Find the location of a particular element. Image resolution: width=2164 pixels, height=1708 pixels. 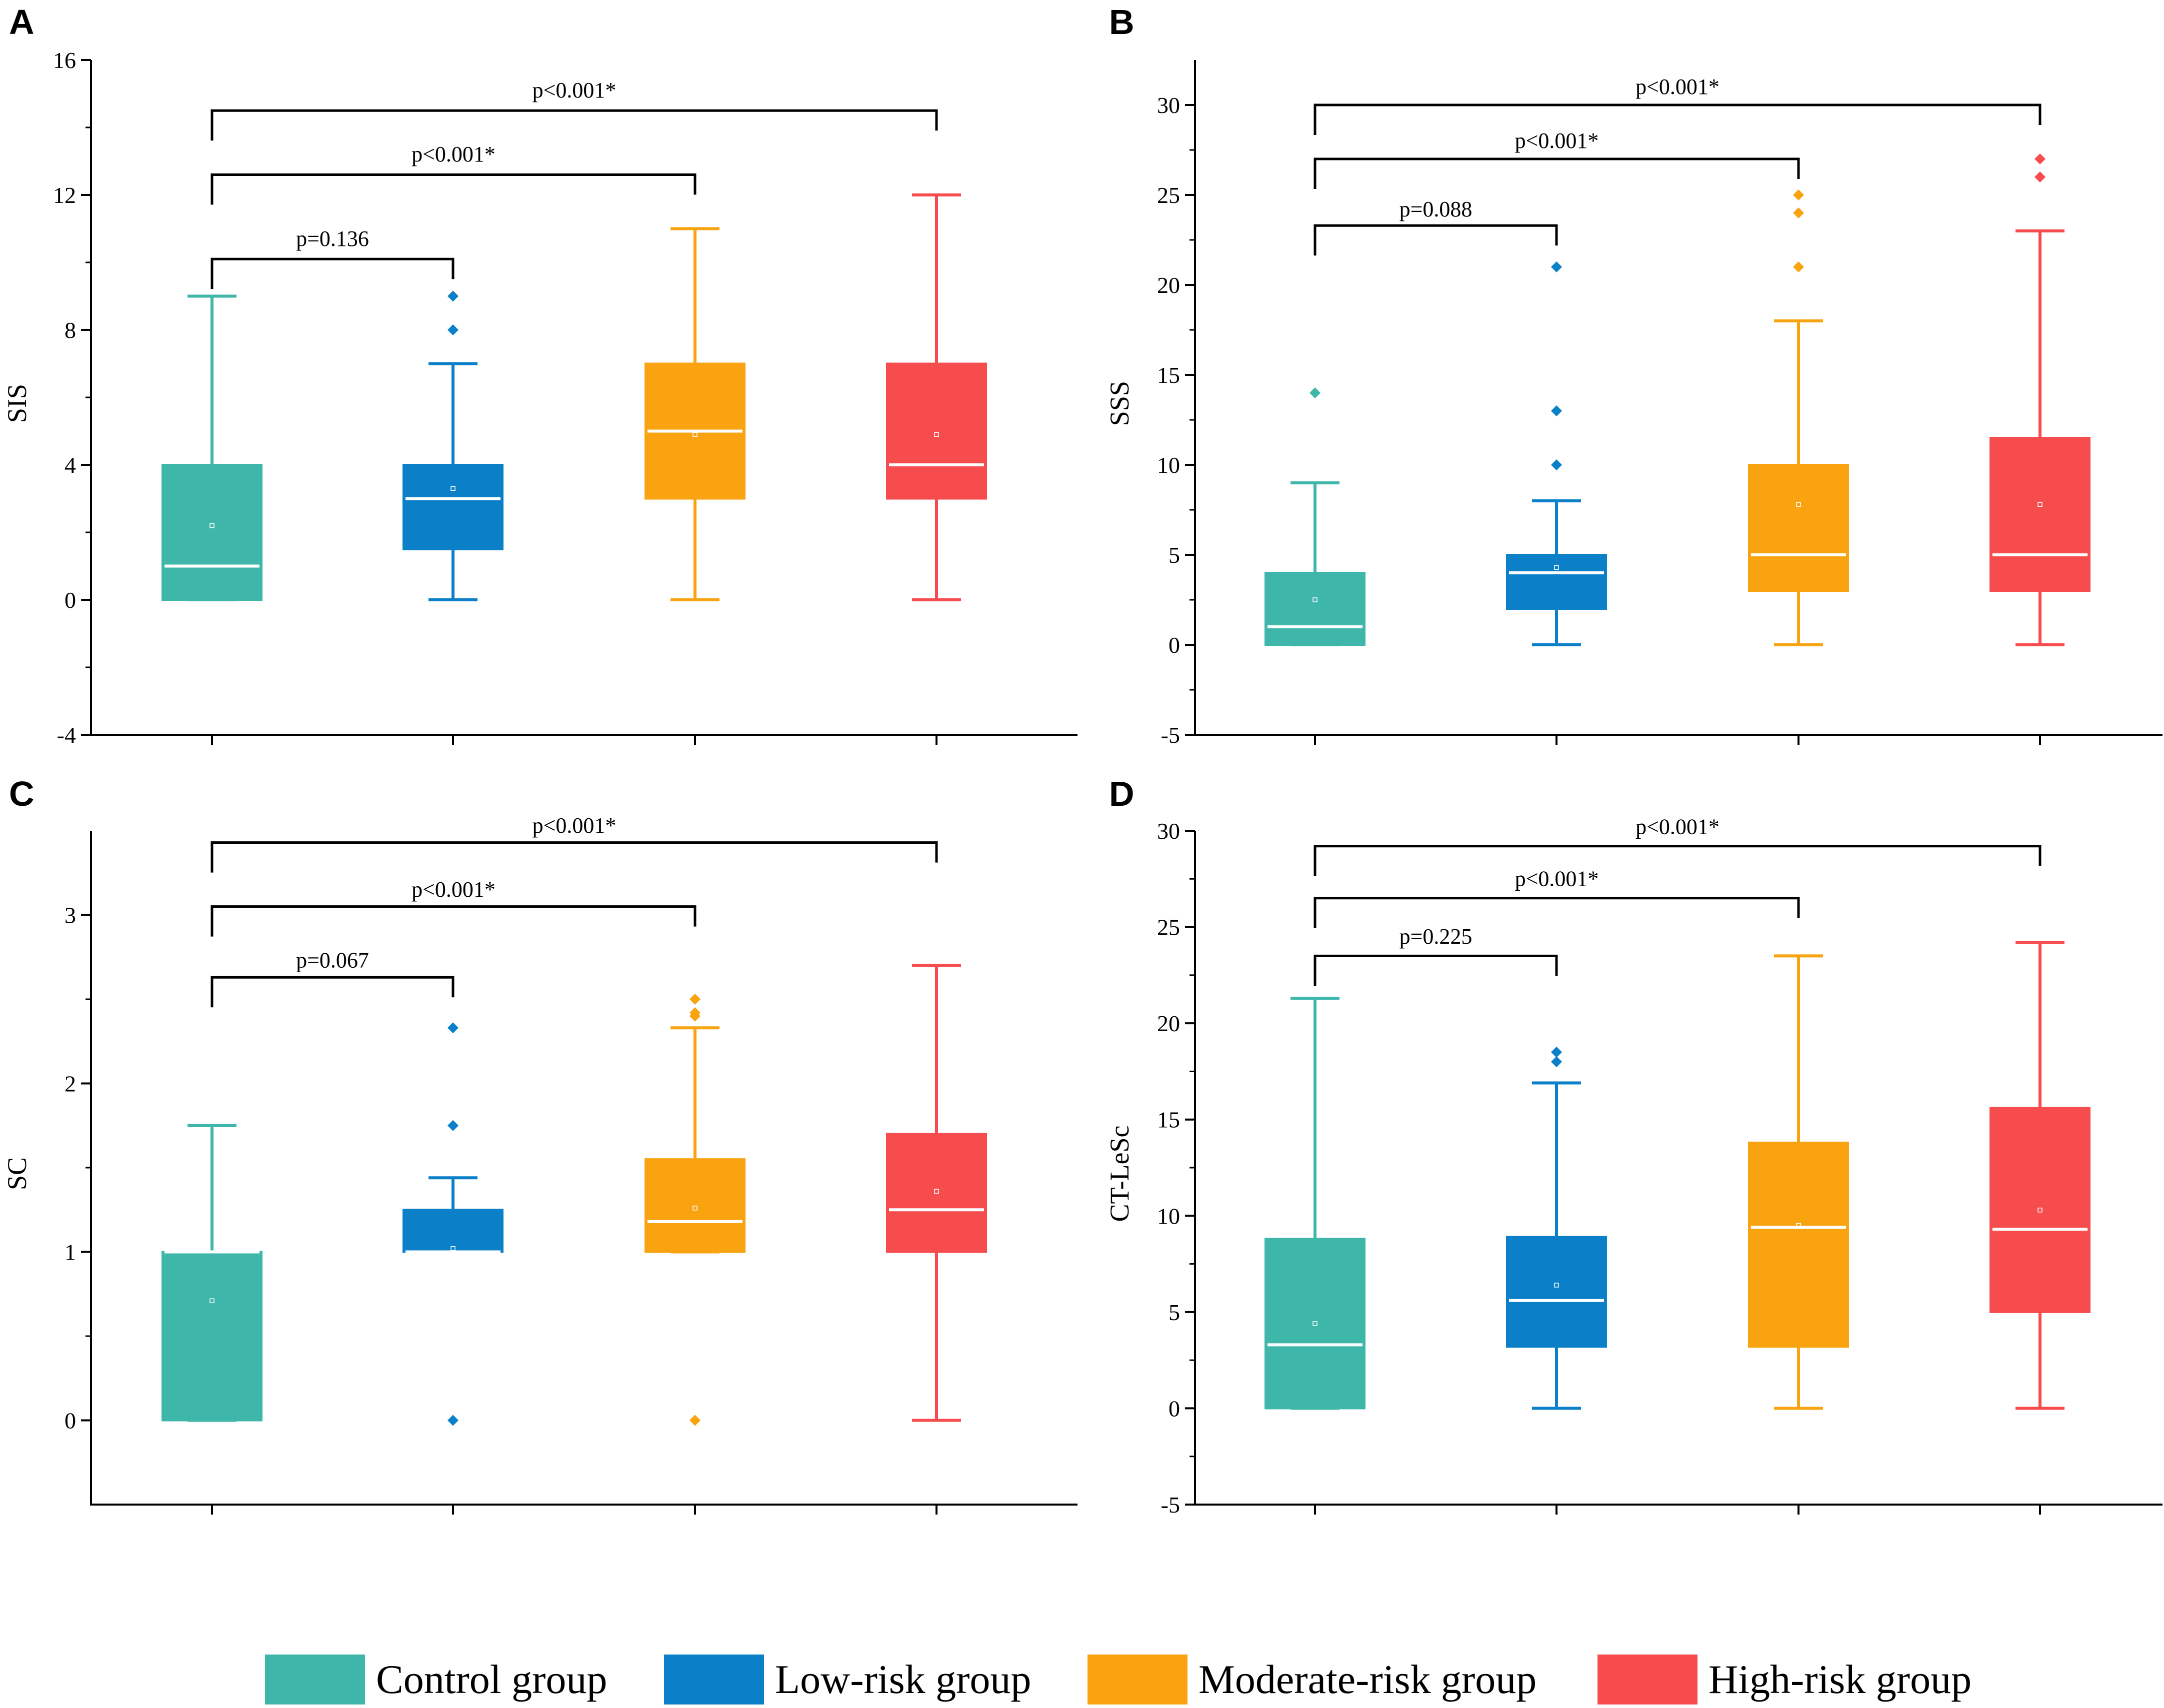

p-value-label: p=0.067 is located at coordinates (332, 960).